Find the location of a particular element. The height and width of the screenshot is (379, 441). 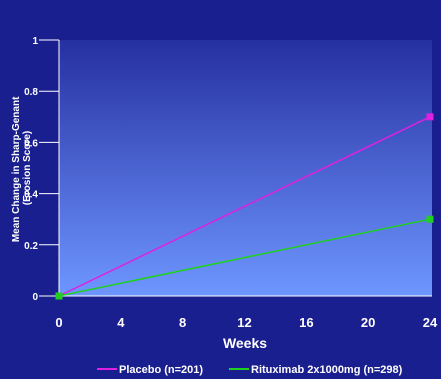

y-tick-label: 1 is located at coordinates (35, 41).